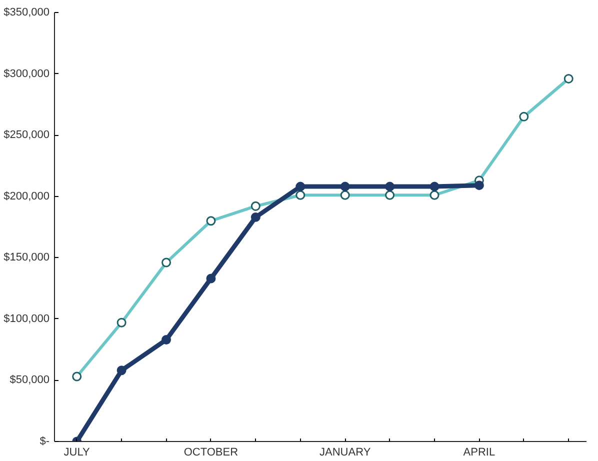  I want to click on x-tick-label: APRIL, so click(479, 452).